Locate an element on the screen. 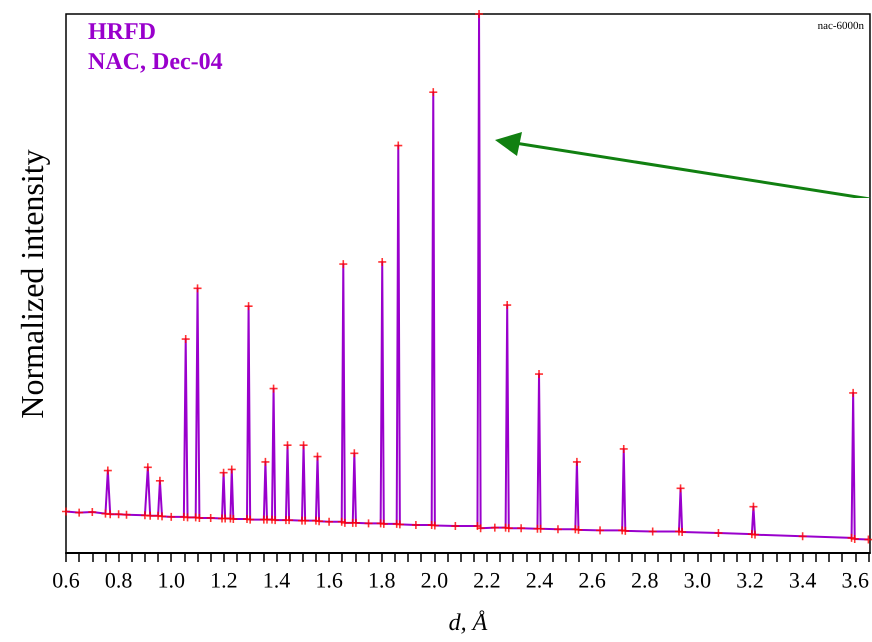 The height and width of the screenshot is (642, 872). x-tick-label: 1.2 is located at coordinates (224, 580).